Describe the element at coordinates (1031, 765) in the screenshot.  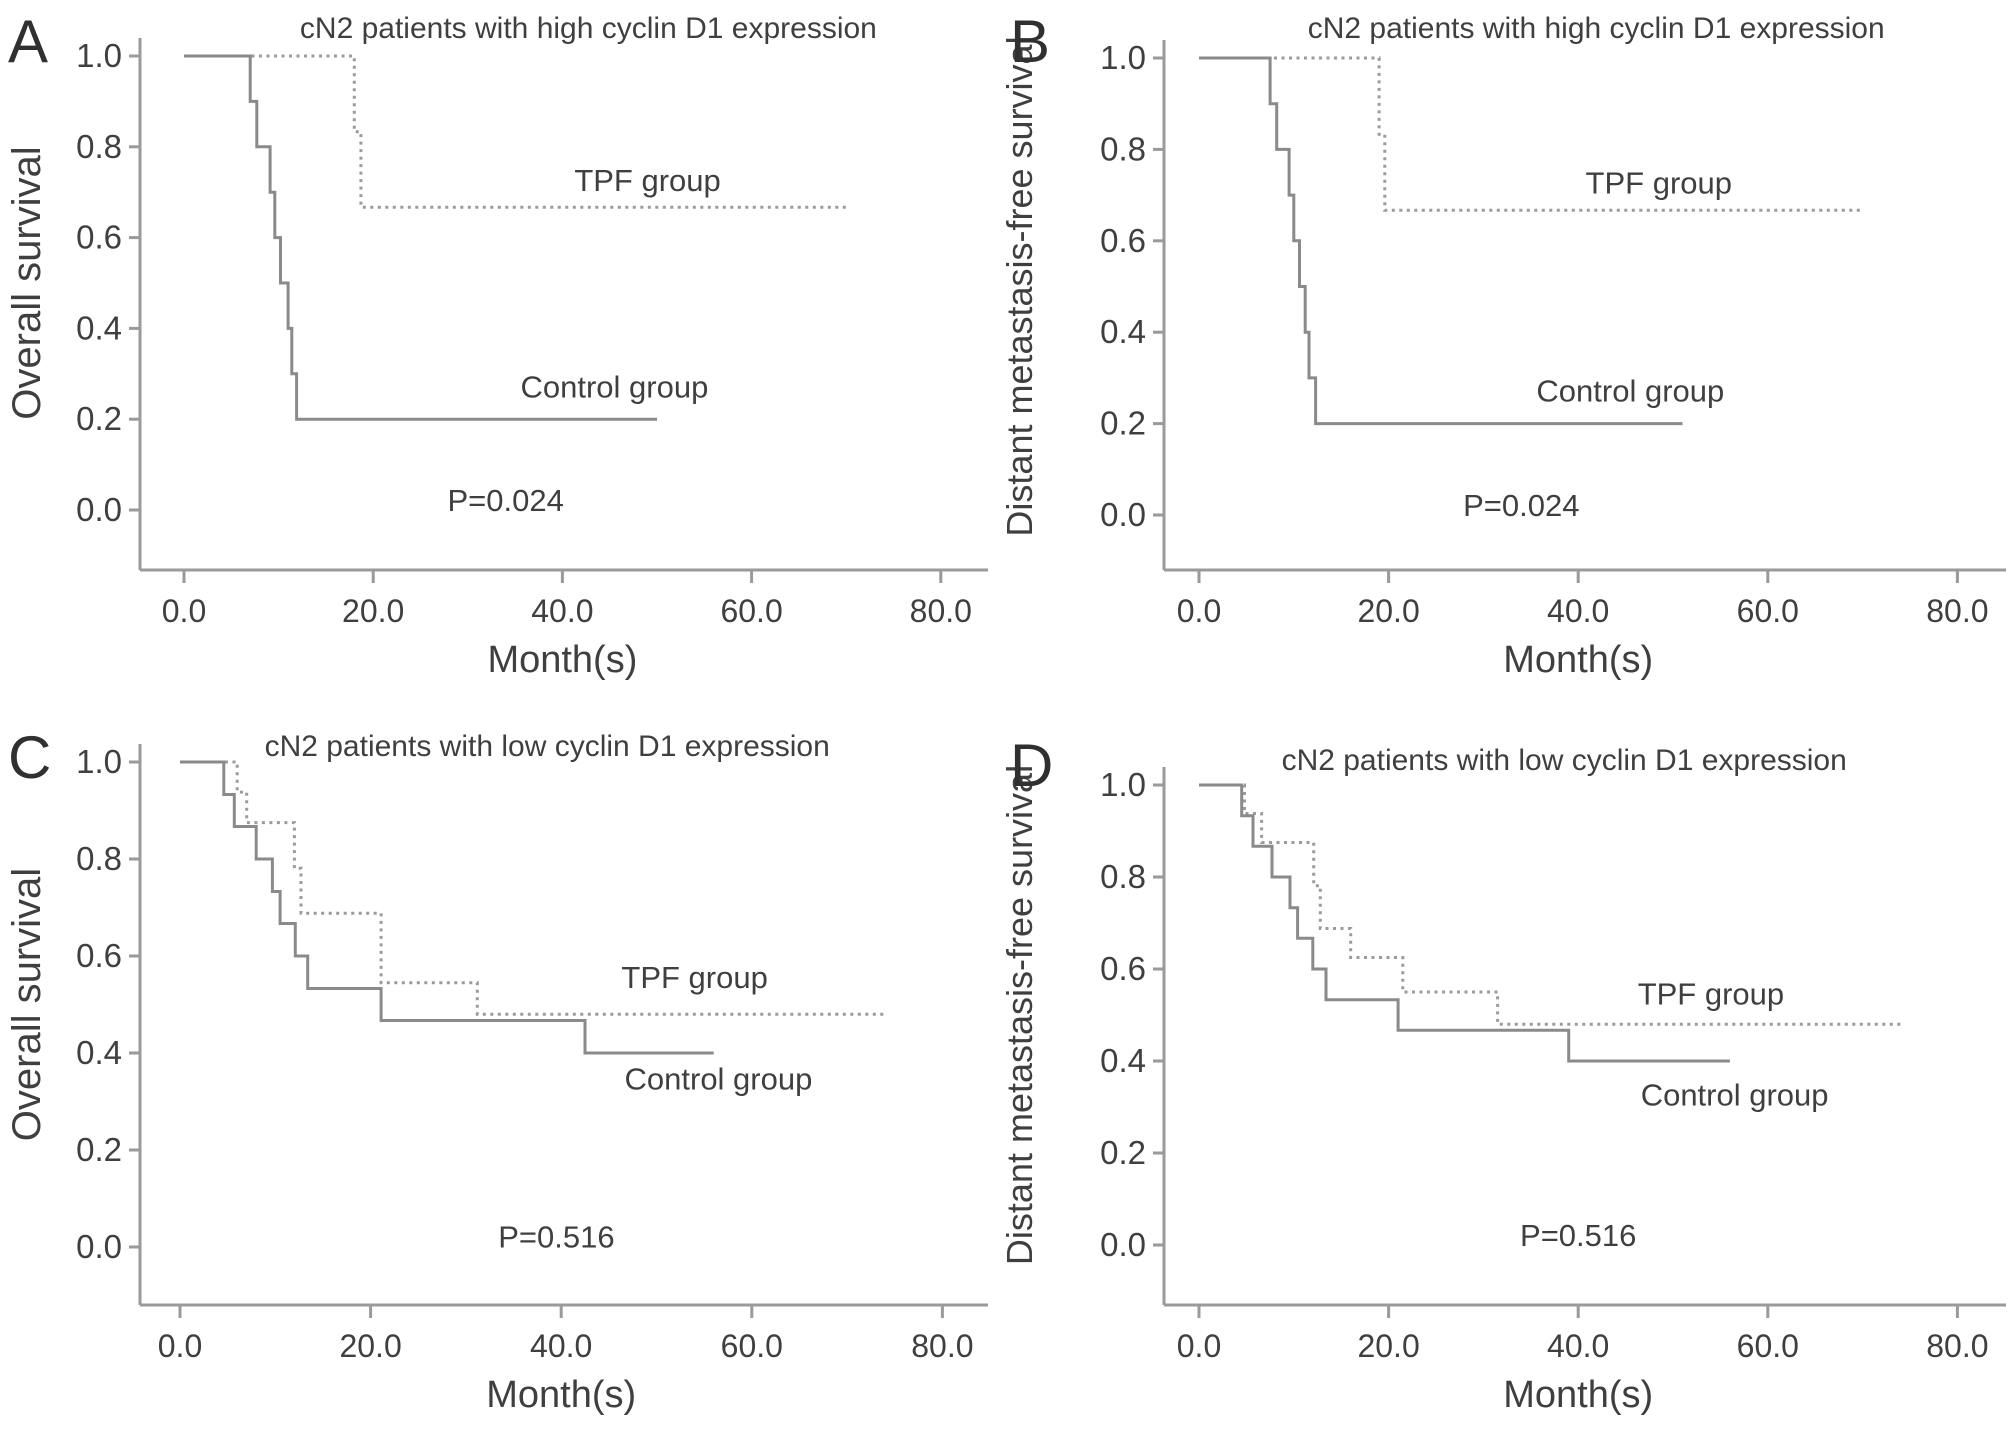
I see `panel-letter: D` at that location.